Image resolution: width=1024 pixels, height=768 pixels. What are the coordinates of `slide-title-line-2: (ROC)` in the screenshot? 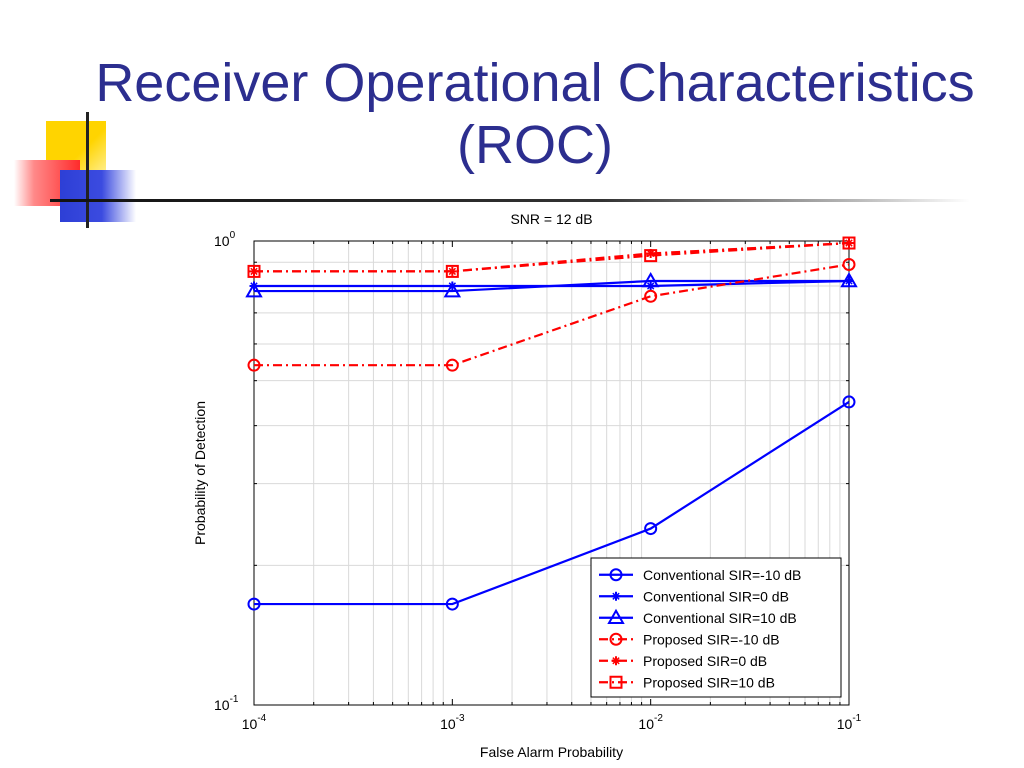 It's located at (535, 145).